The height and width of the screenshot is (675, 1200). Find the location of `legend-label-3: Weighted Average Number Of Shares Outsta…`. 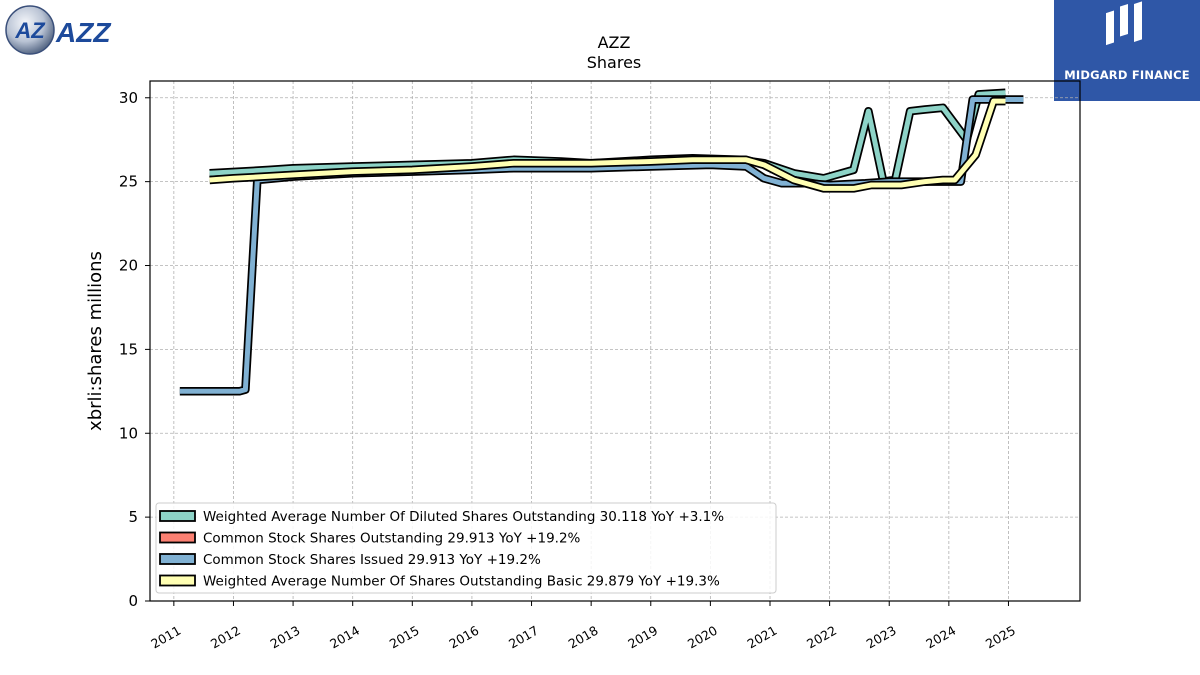

legend-label-3: Weighted Average Number Of Shares Outsta… is located at coordinates (461, 582).